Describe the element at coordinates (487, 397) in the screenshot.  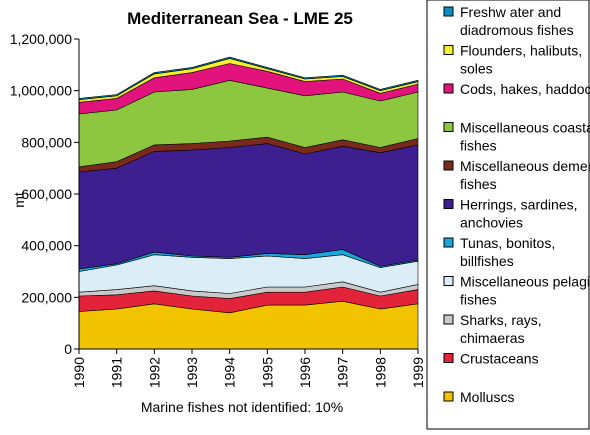
I see `legend-label: Molluscs` at that location.